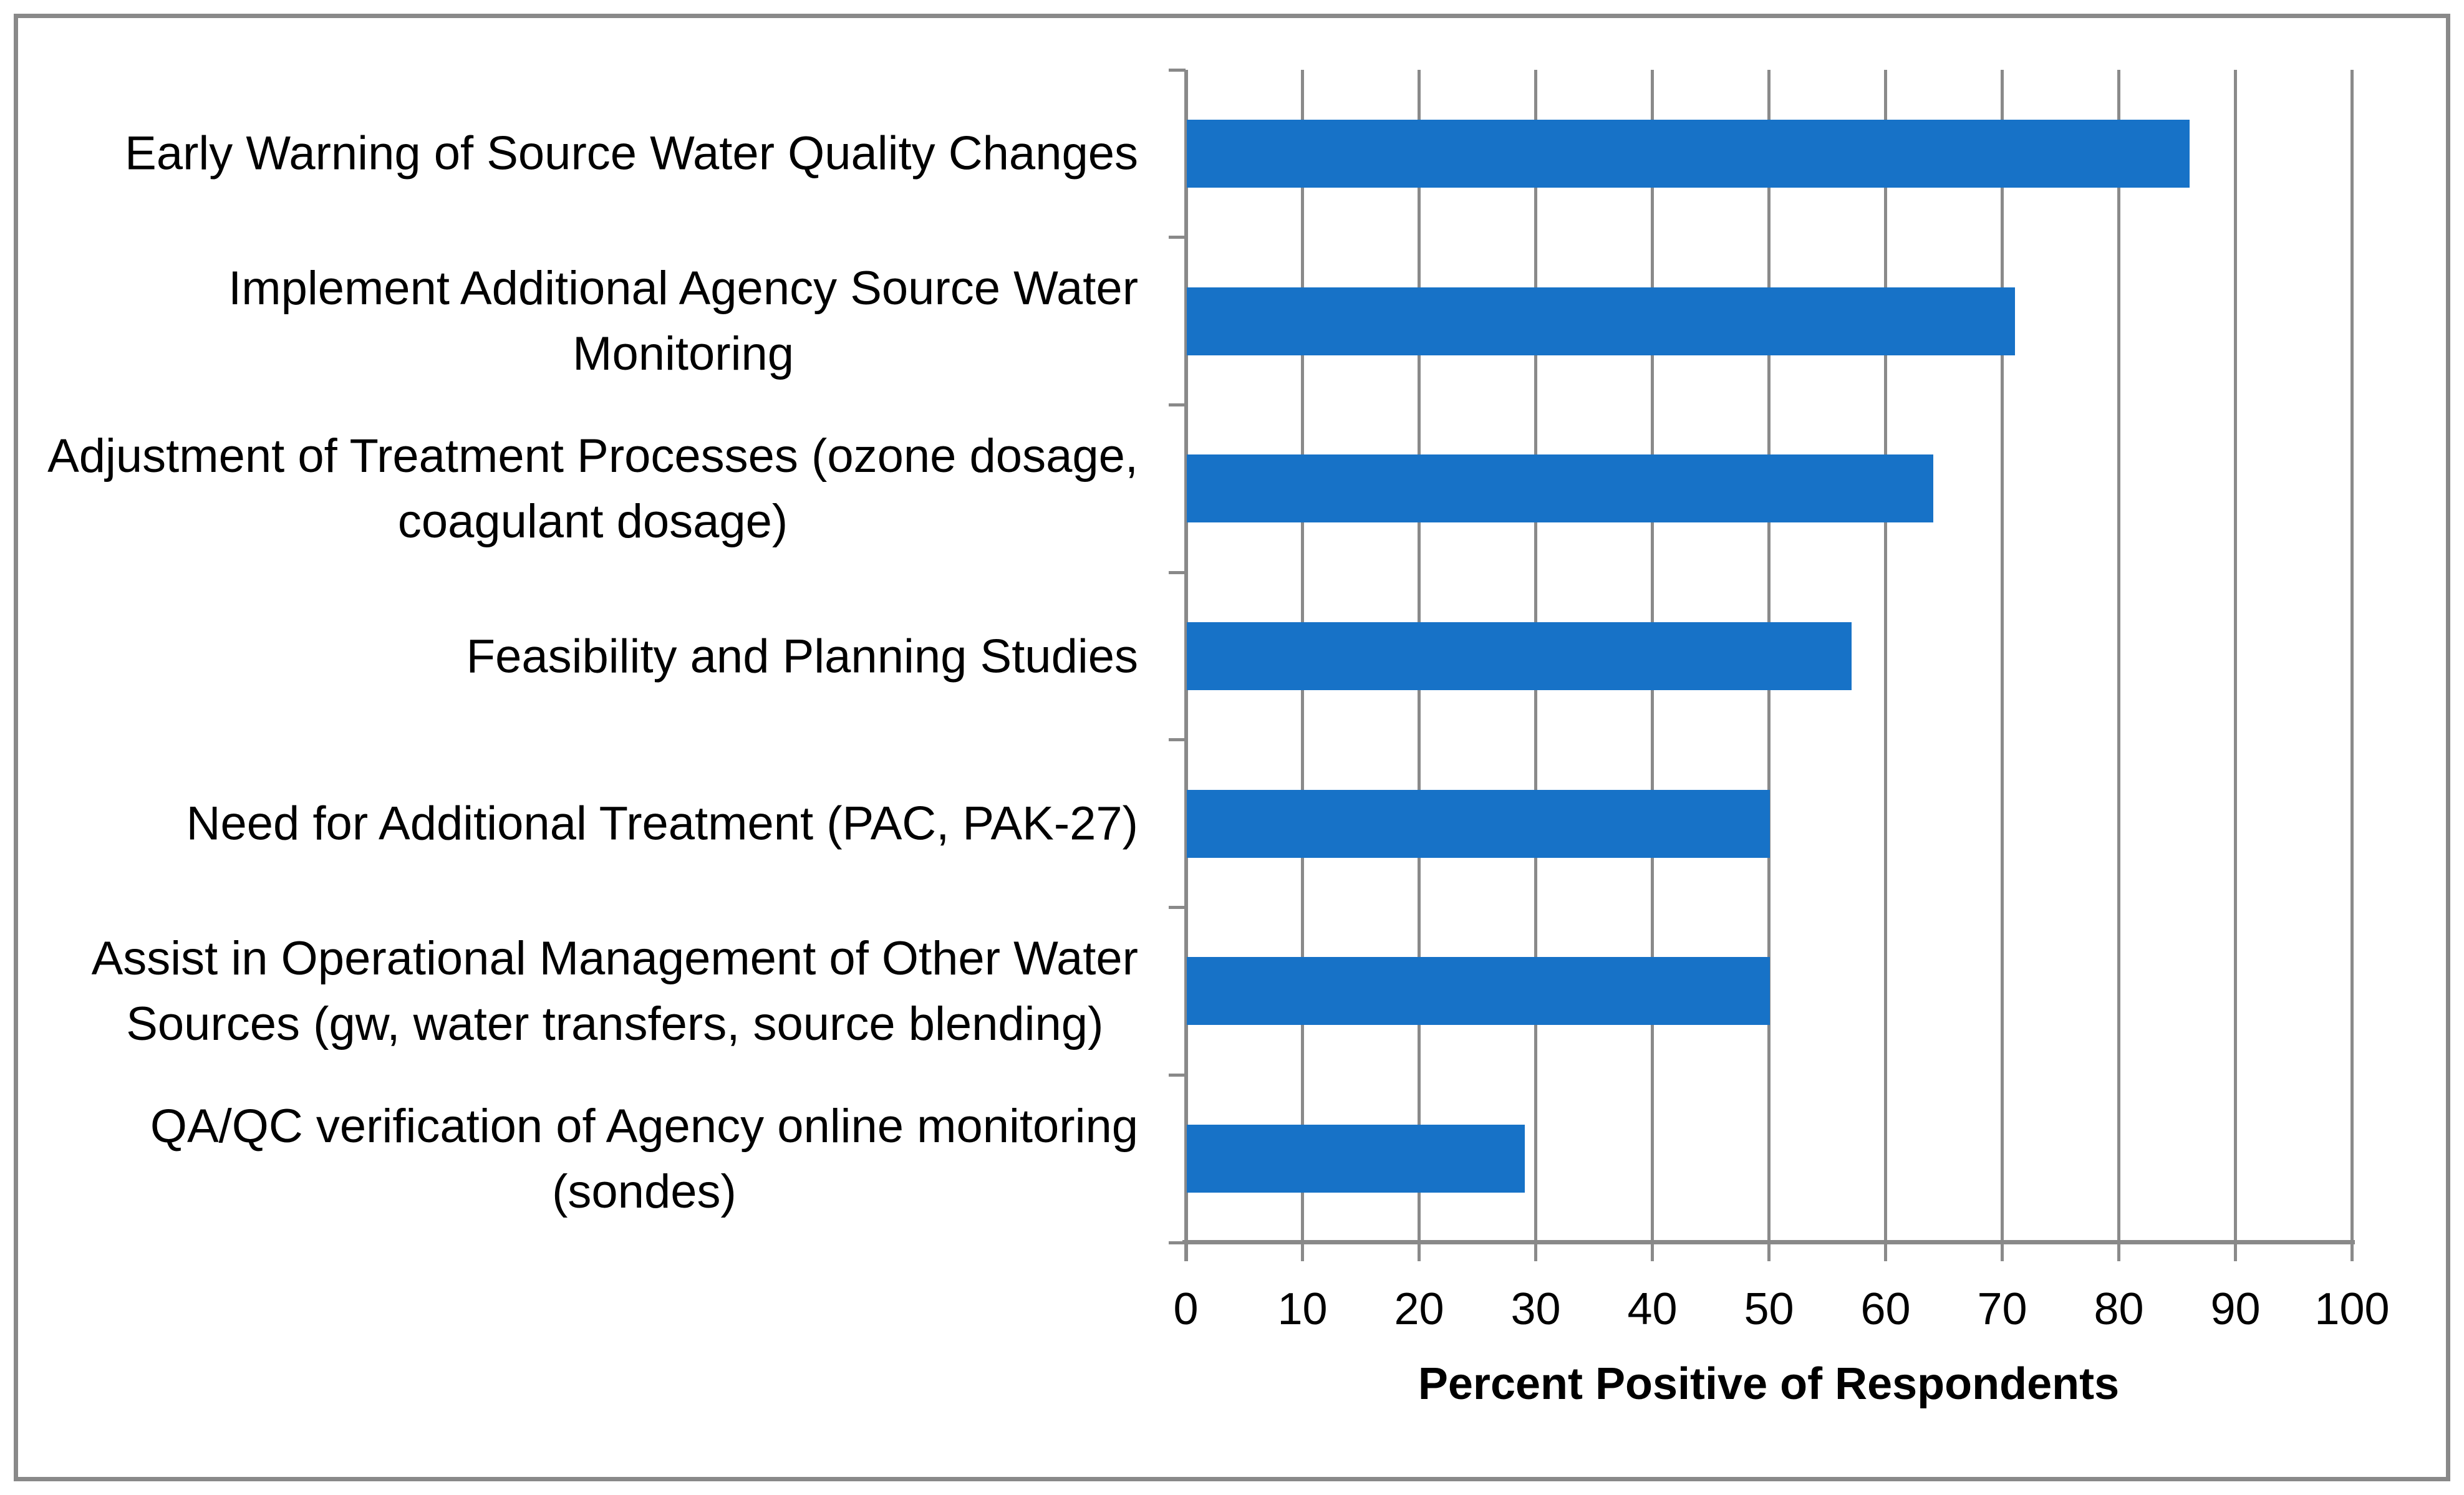 This screenshot has width=2464, height=1495. What do you see at coordinates (2235, 1309) in the screenshot?
I see `x-tick-label-90: 90` at bounding box center [2235, 1309].